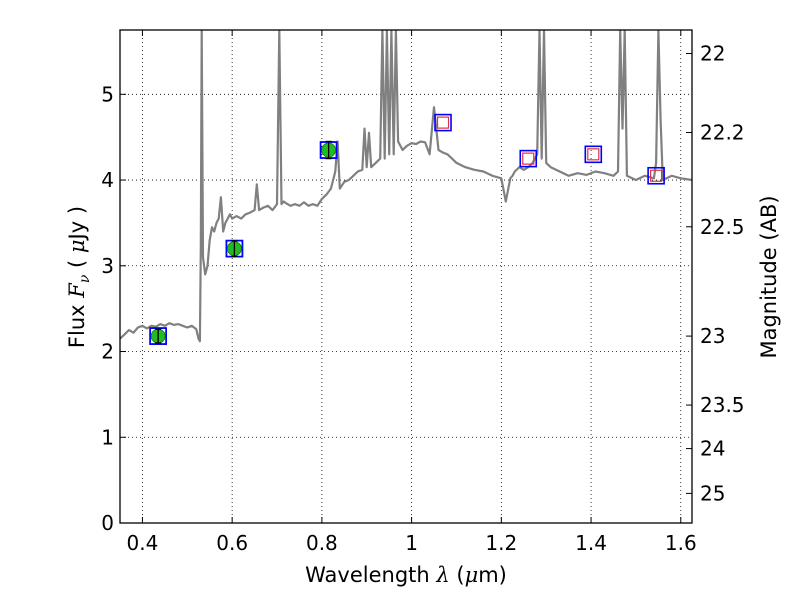 The width and height of the screenshot is (800, 600). Describe the element at coordinates (712, 449) in the screenshot. I see `right-tick-label: 24` at that location.